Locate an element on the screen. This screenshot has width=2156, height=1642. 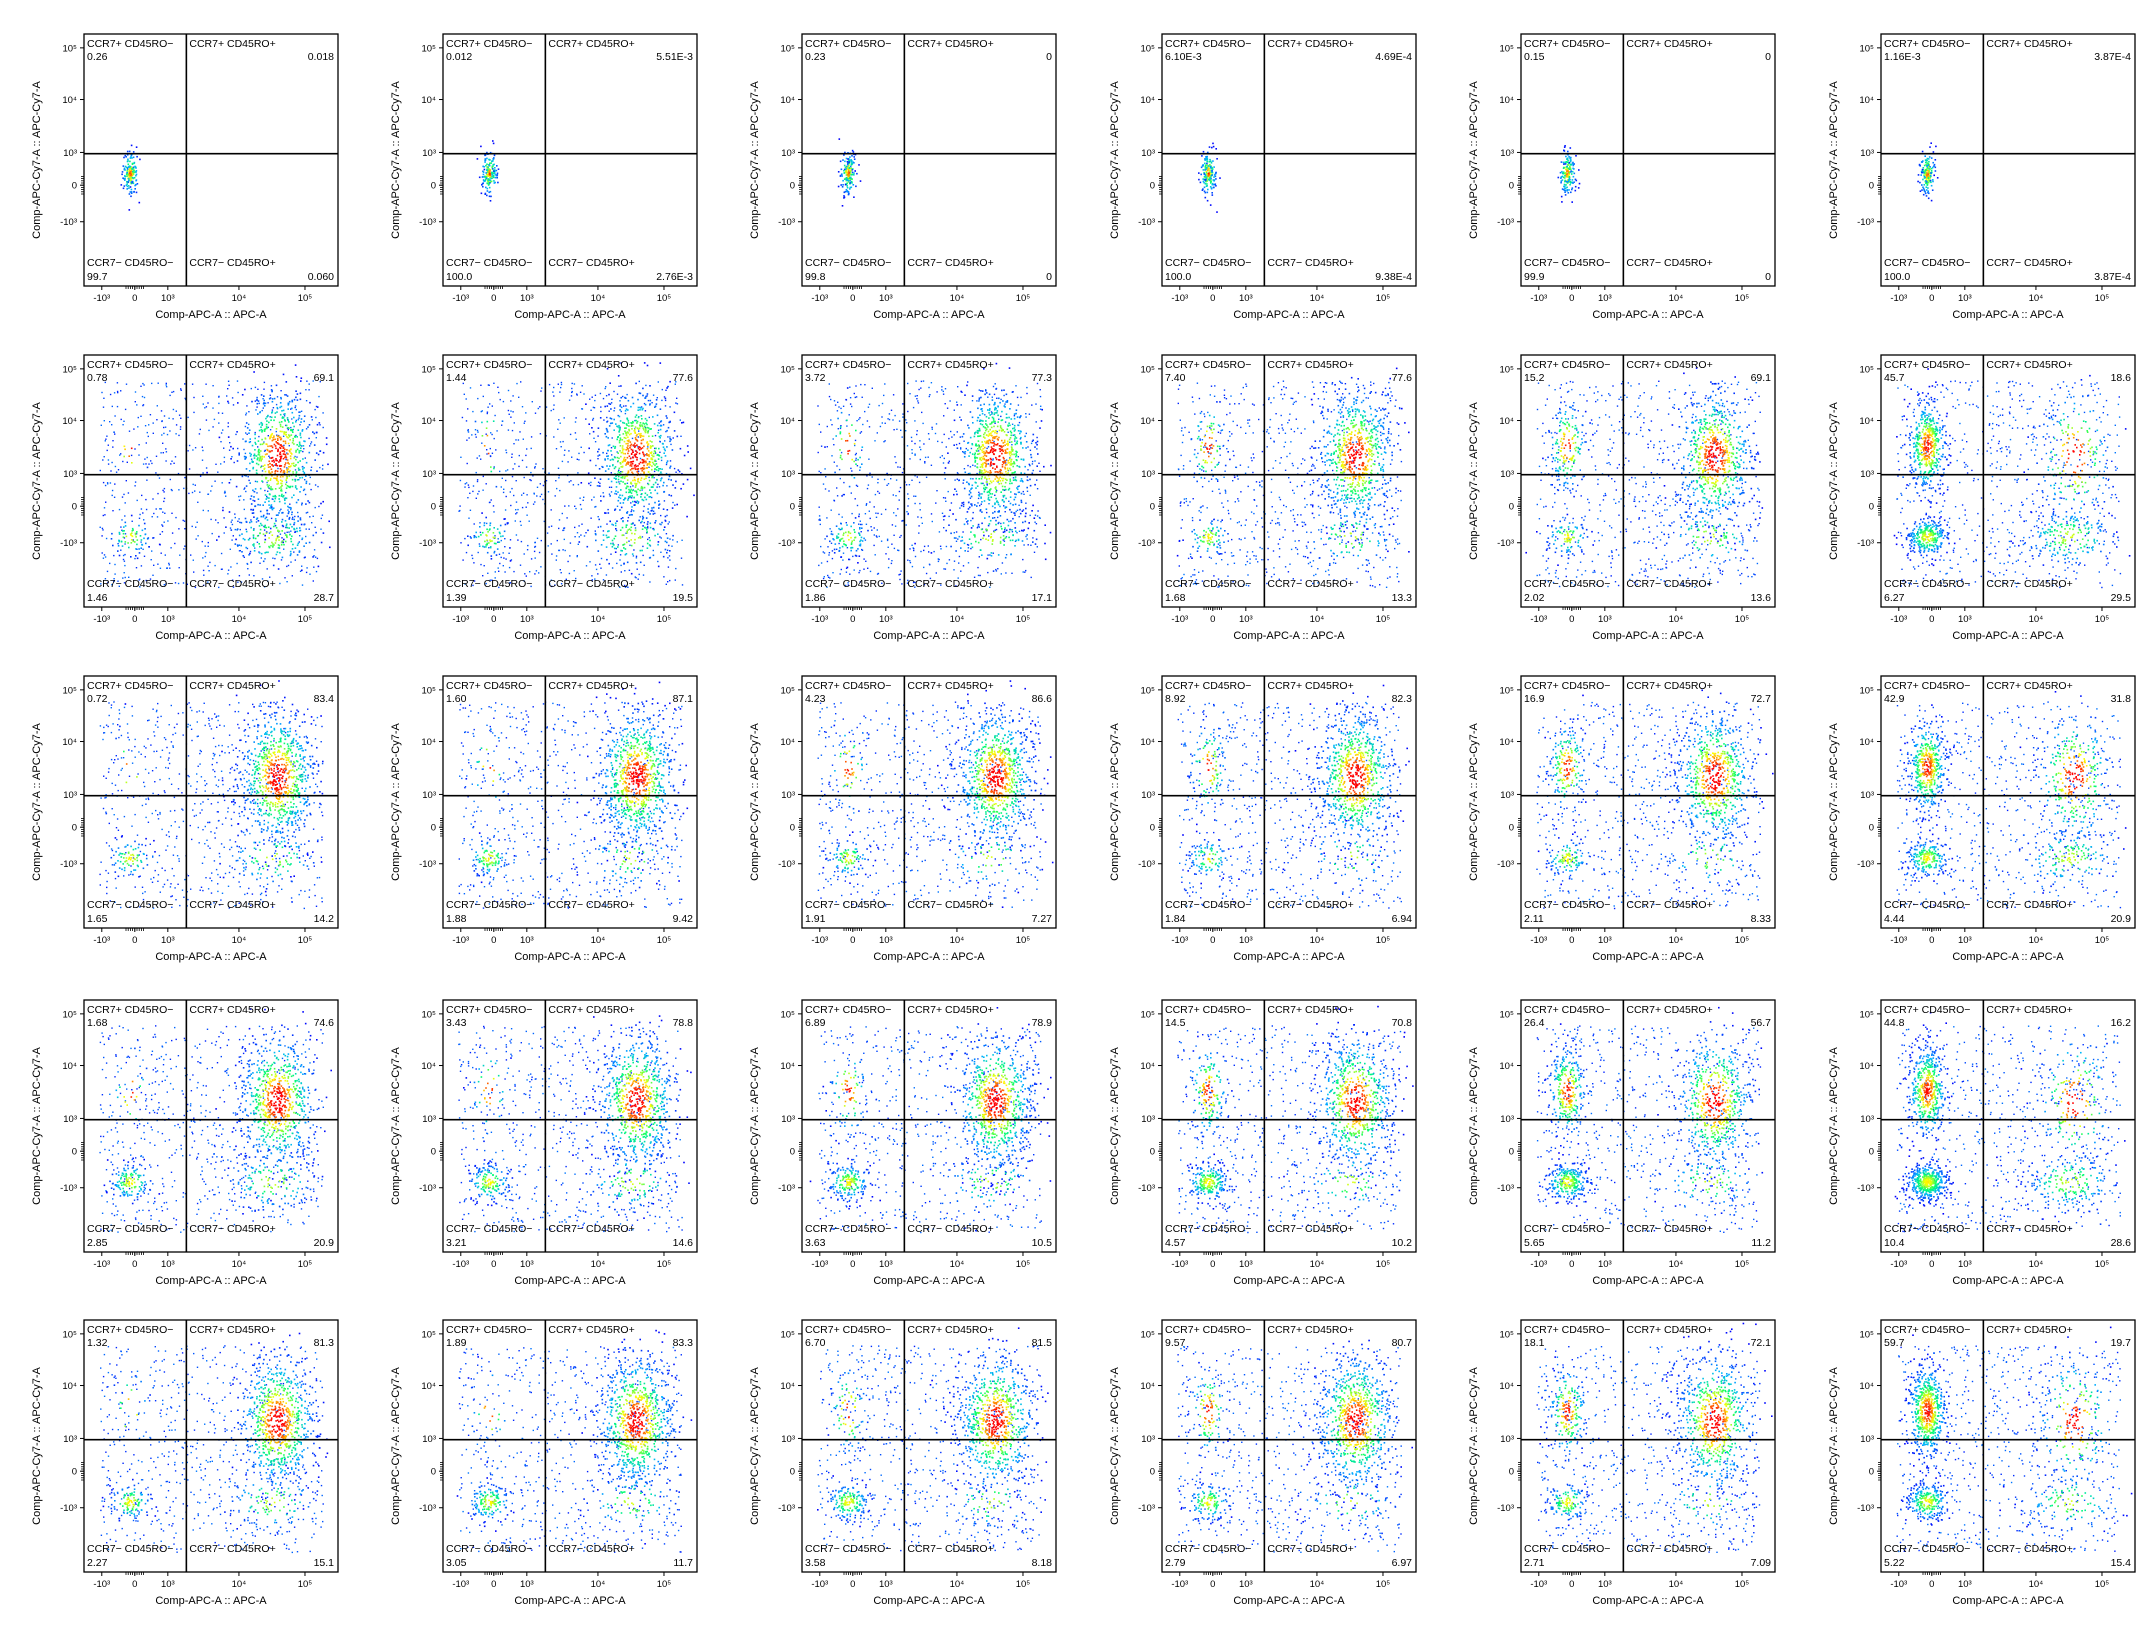
gate-value-ll: 2.11 is located at coordinates (1534, 919).